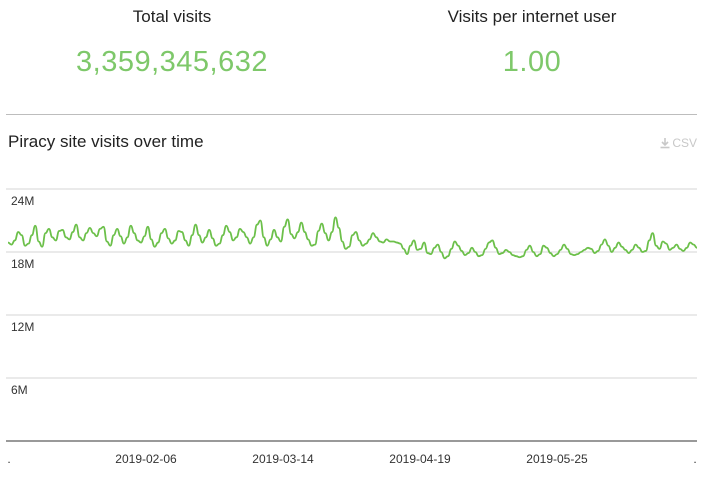  Describe the element at coordinates (22, 327) in the screenshot. I see `y-tick-label: 12M` at that location.